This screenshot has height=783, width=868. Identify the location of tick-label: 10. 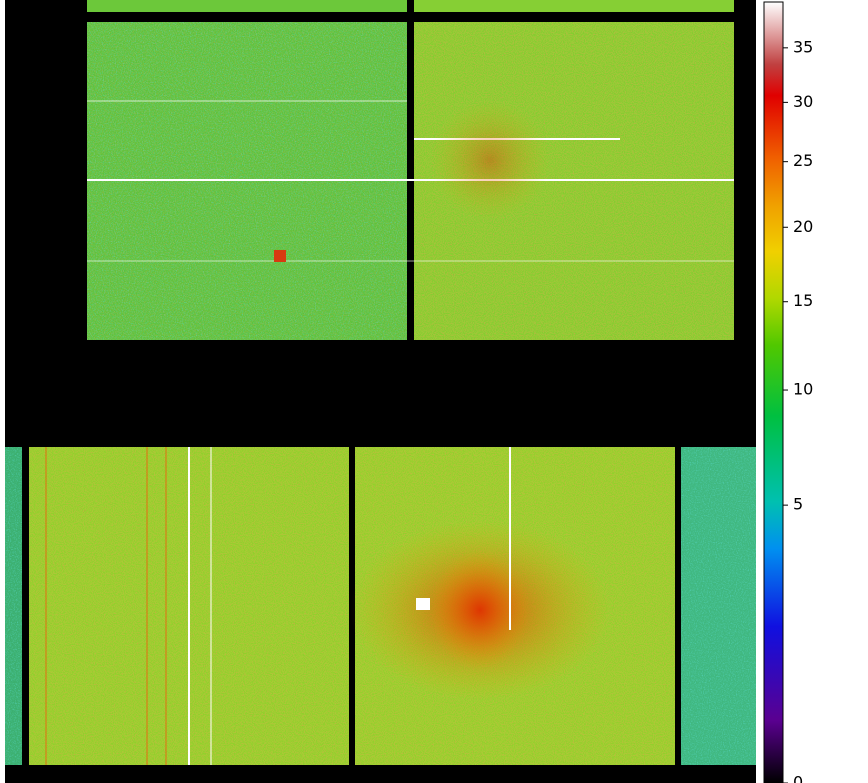
(803, 389).